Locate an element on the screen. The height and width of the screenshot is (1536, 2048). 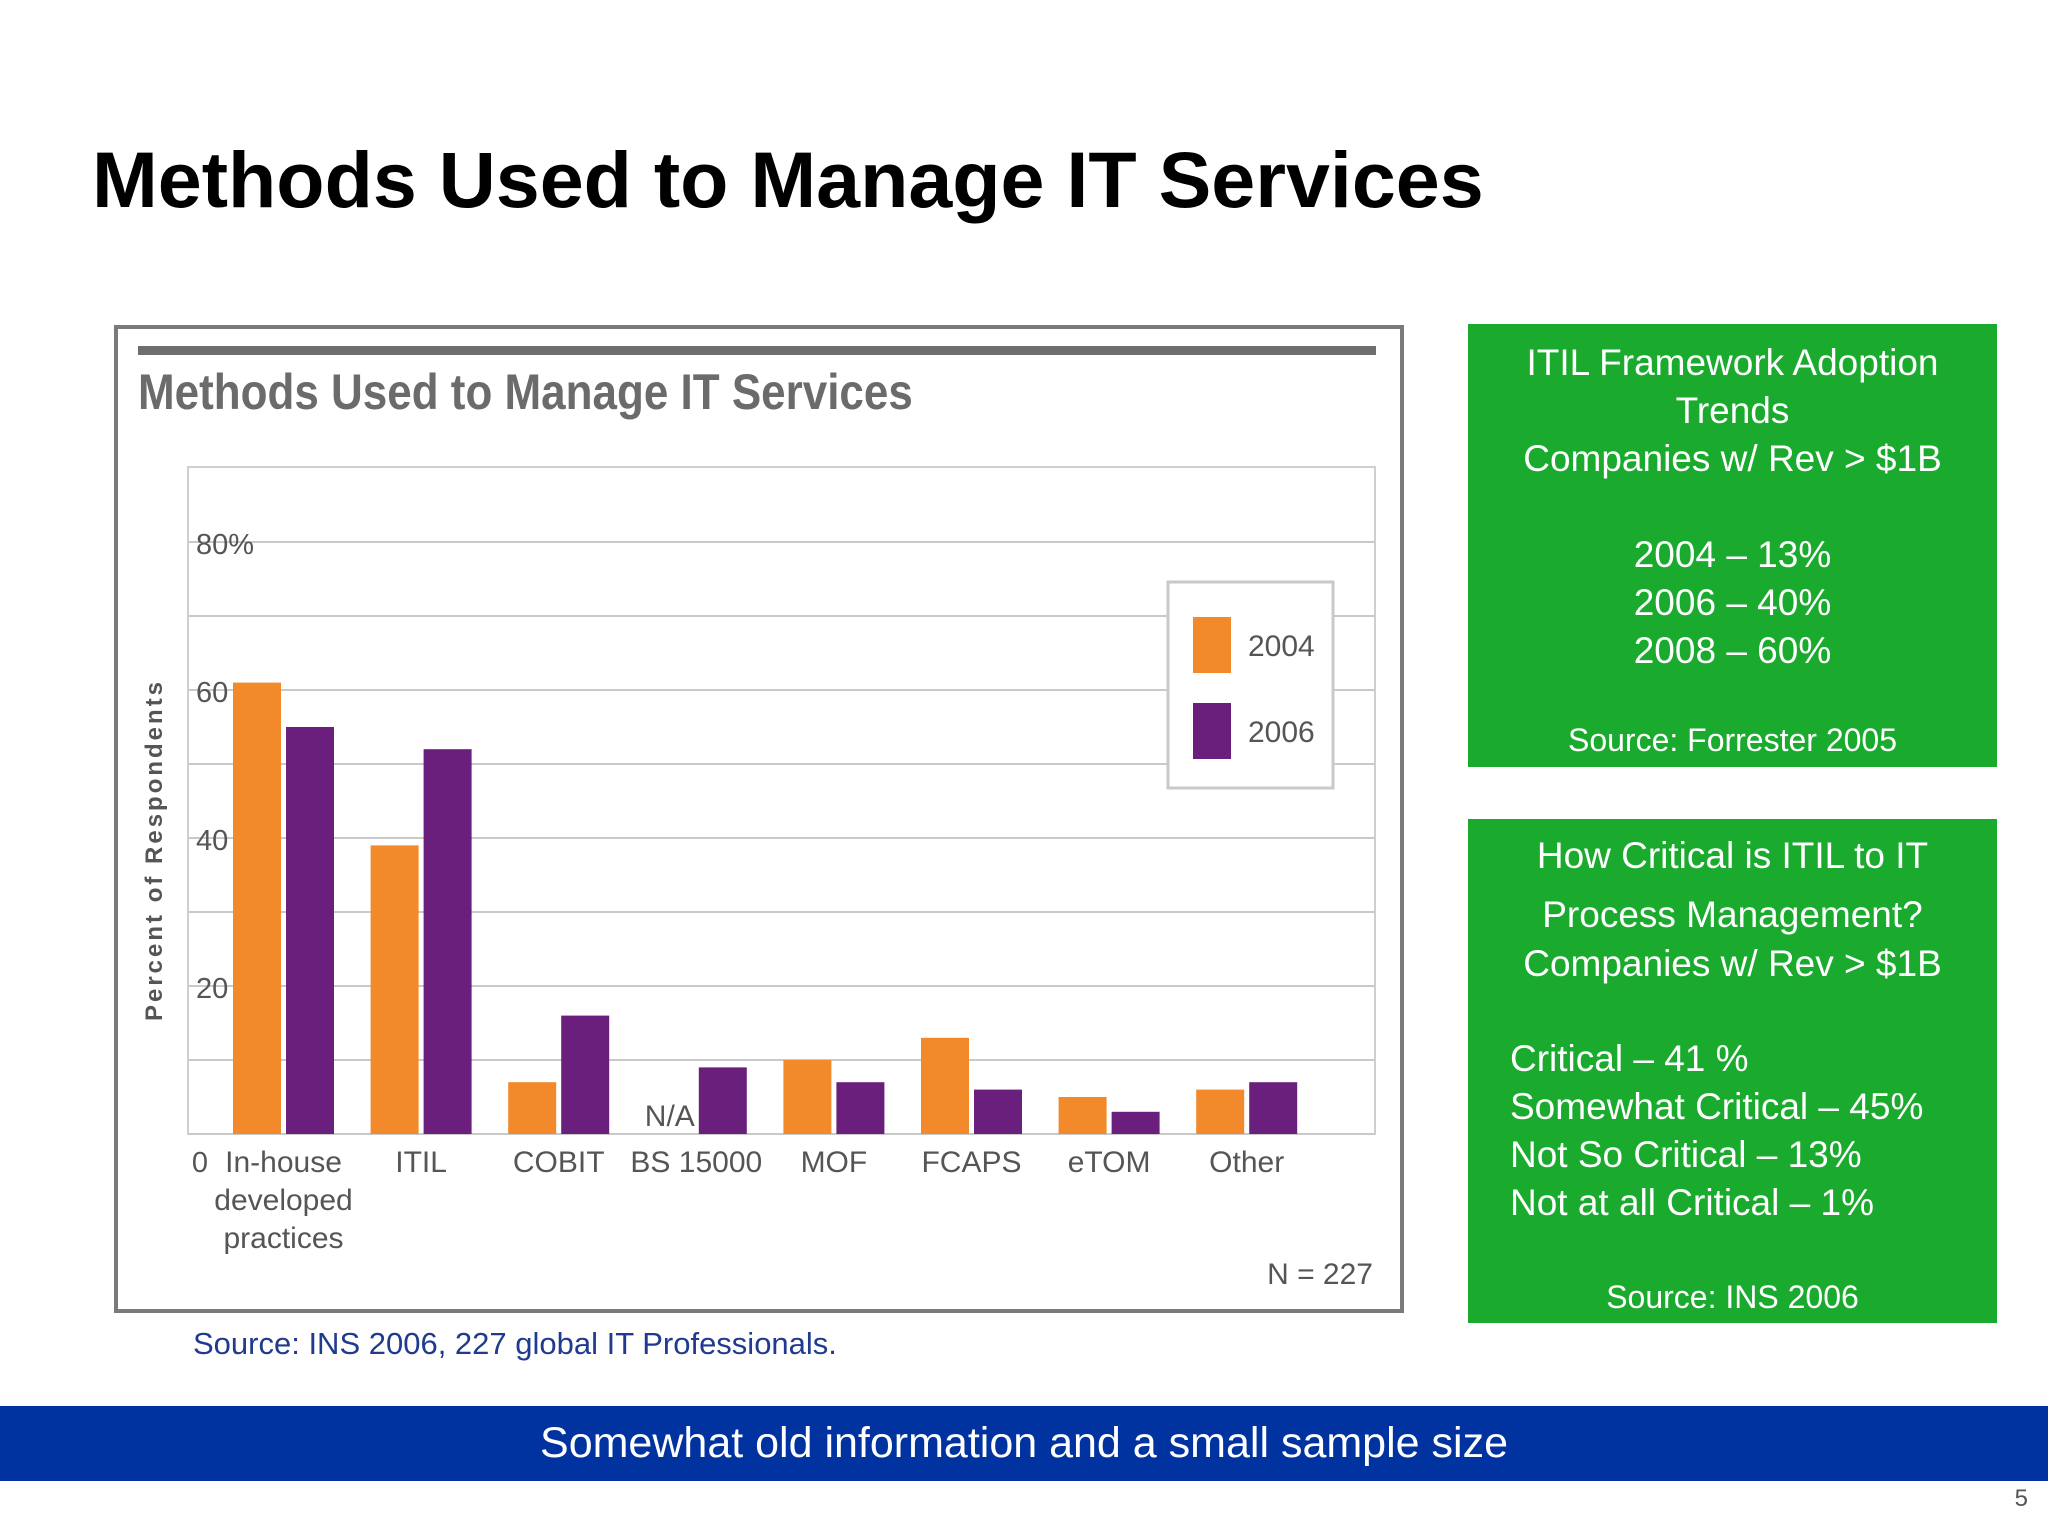
box2-line: Critical – 41 % is located at coordinates (1629, 1058).